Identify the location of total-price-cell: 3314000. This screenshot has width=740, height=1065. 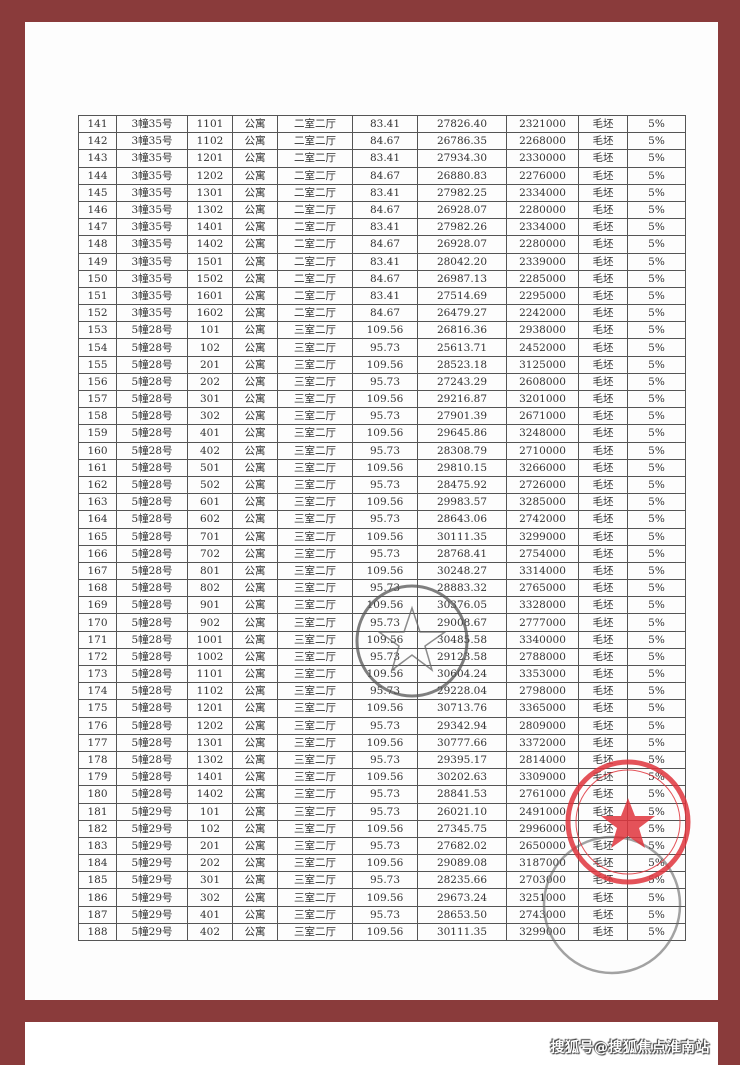
(542, 571).